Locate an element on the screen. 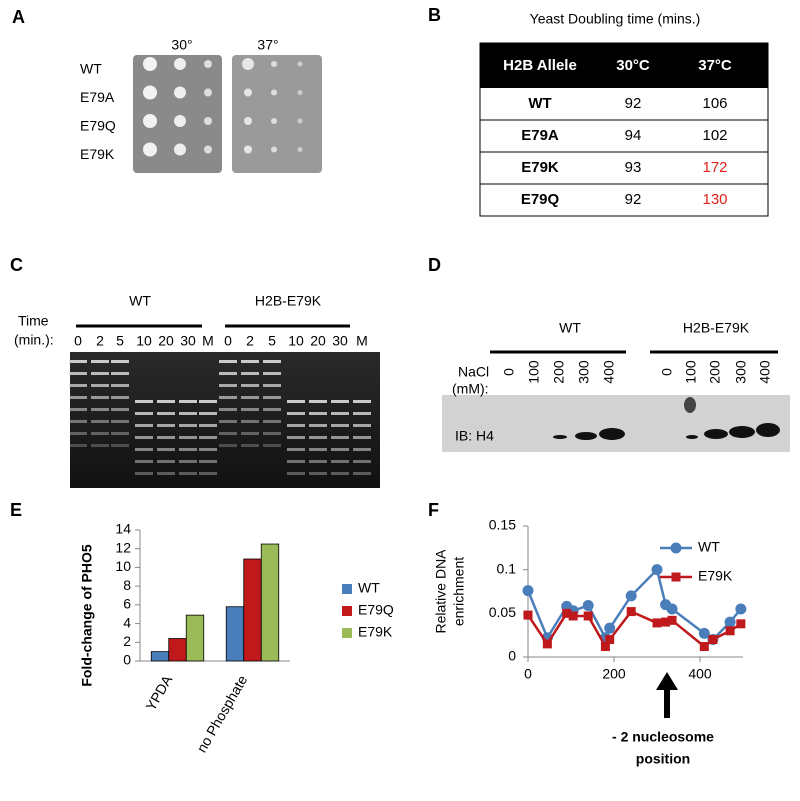  legend-marker is located at coordinates (676, 548).